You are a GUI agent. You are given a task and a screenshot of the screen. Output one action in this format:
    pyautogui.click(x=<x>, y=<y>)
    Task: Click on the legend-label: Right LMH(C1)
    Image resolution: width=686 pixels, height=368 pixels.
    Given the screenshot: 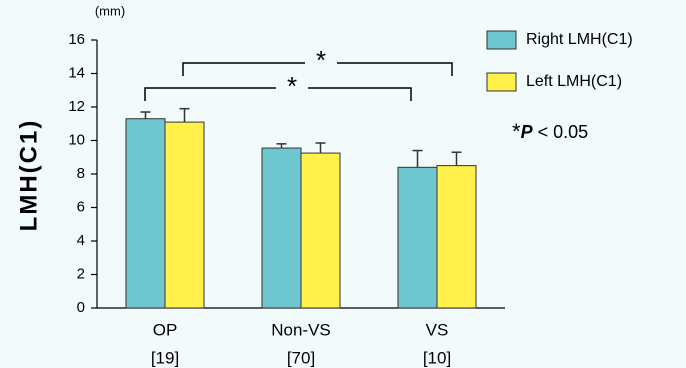 What is the action you would take?
    pyautogui.click(x=579, y=39)
    